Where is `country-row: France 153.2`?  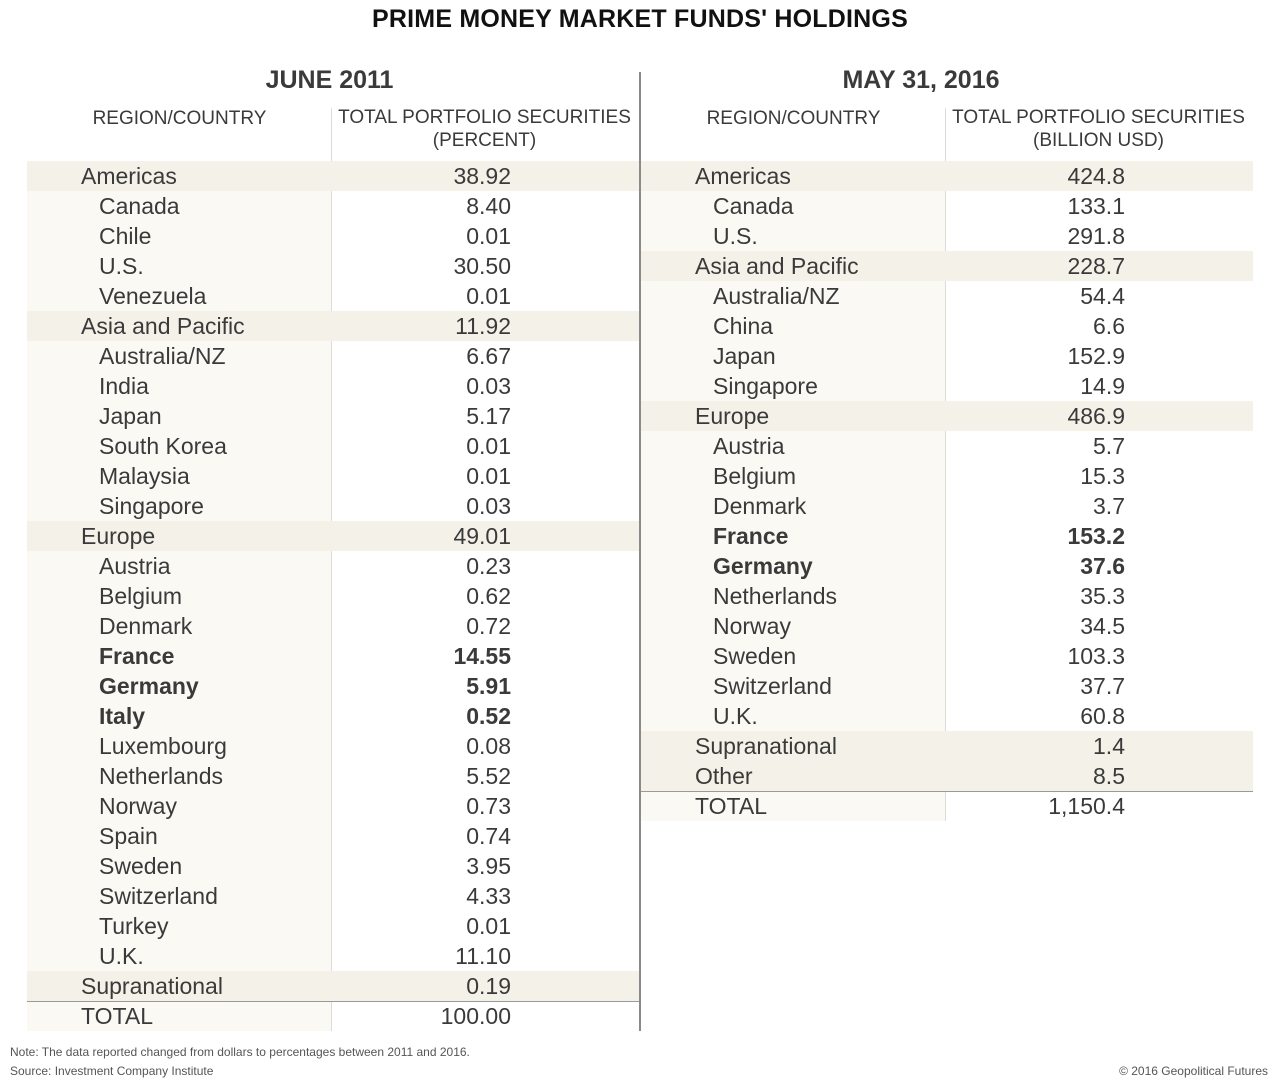
country-row: France 153.2 is located at coordinates (947, 536).